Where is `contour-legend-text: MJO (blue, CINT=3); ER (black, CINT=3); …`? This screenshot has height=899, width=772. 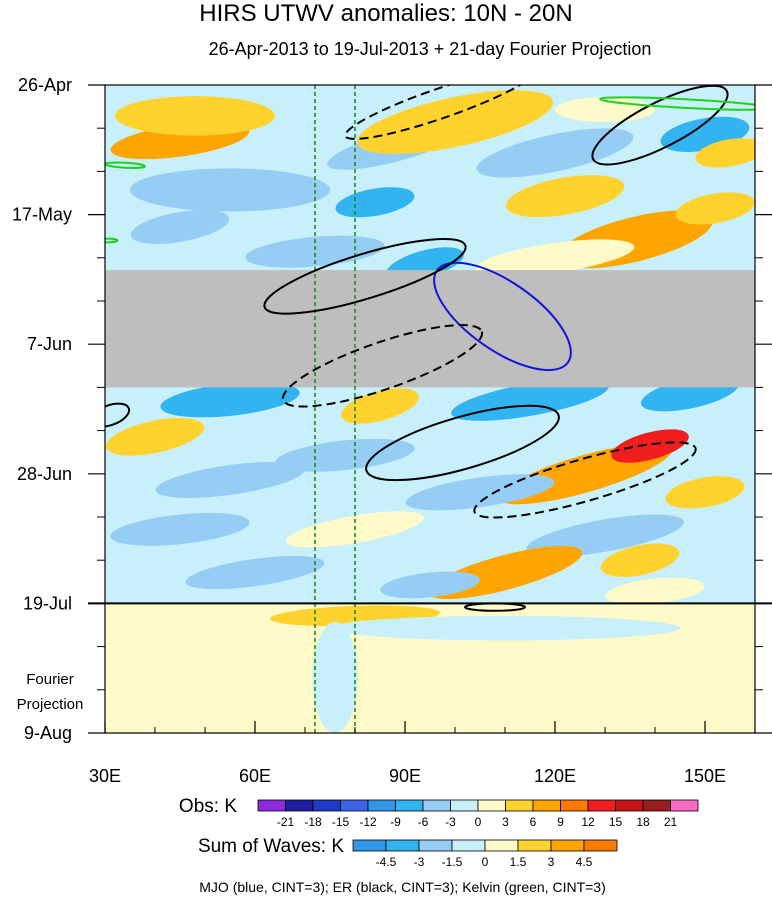 contour-legend-text: MJO (blue, CINT=3); ER (black, CINT=3); … is located at coordinates (402, 887).